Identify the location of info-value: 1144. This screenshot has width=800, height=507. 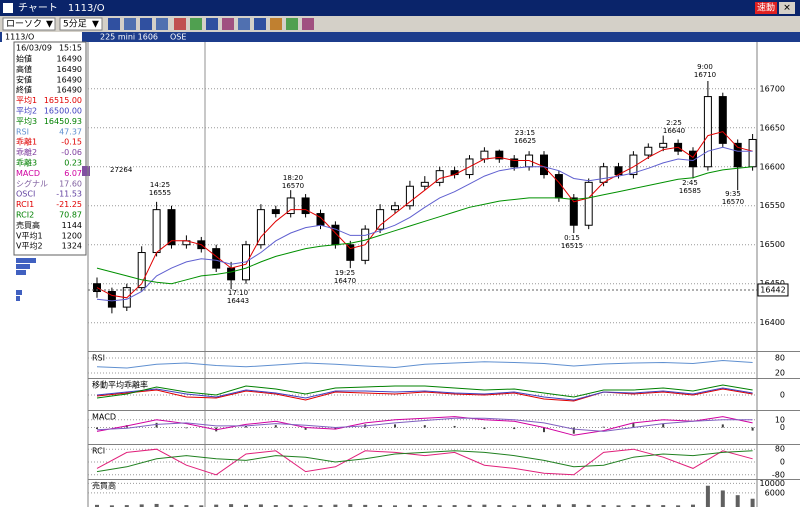
(72, 225).